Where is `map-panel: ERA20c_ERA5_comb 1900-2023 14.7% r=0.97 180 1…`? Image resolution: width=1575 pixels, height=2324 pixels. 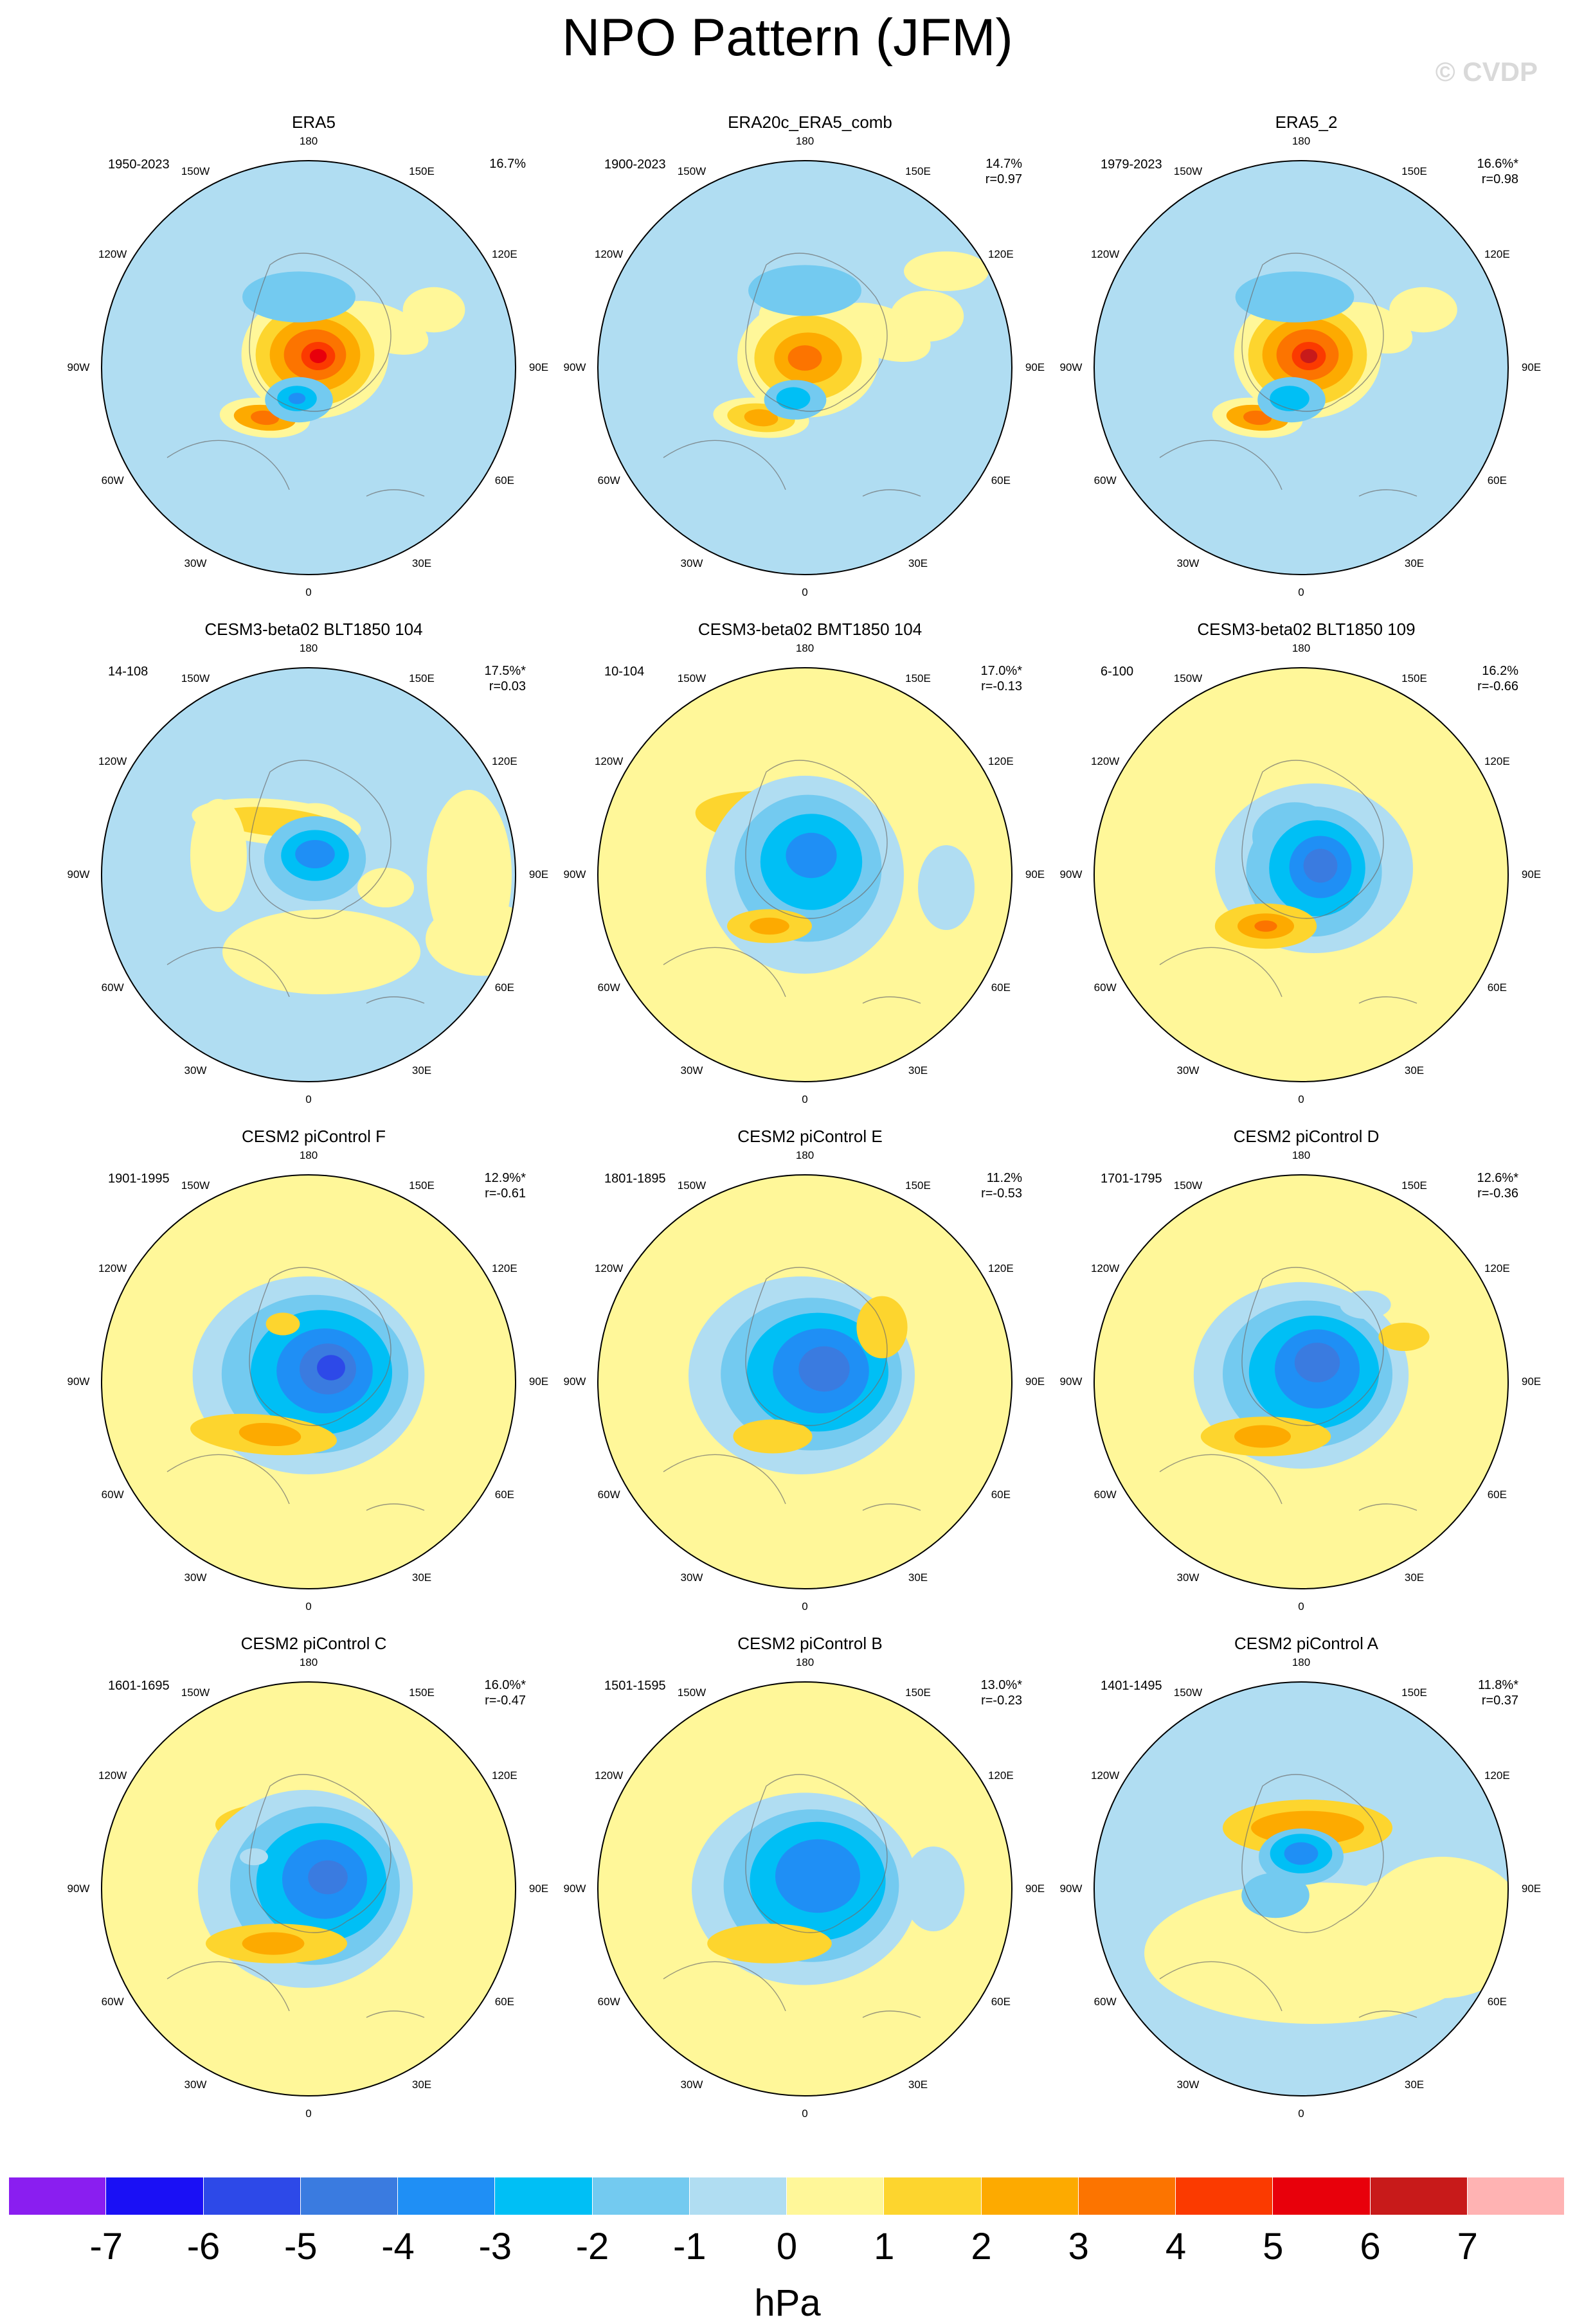
map-panel: ERA20c_ERA5_comb 1900-2023 14.7% r=0.97 180 1… is located at coordinates (810, 366).